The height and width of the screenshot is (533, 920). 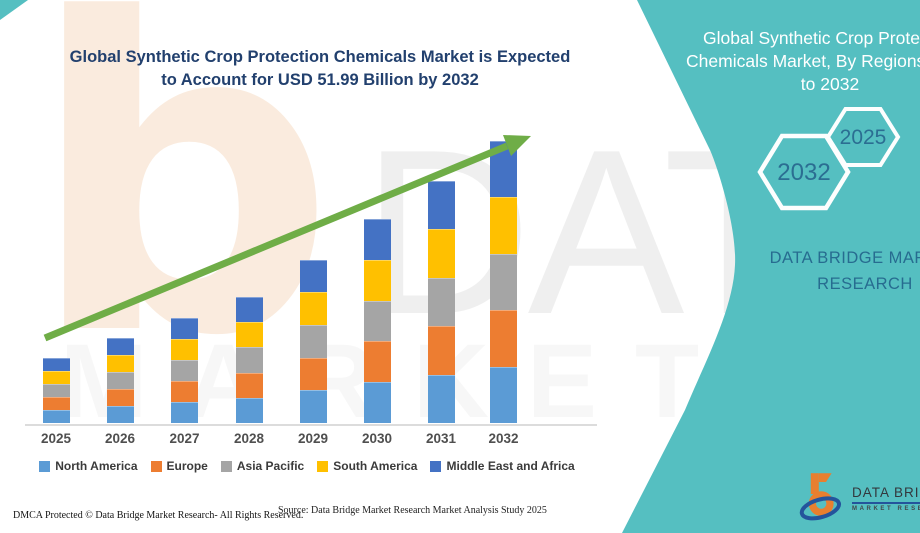 What do you see at coordinates (187, 466) in the screenshot?
I see `legend-label: Europe` at bounding box center [187, 466].